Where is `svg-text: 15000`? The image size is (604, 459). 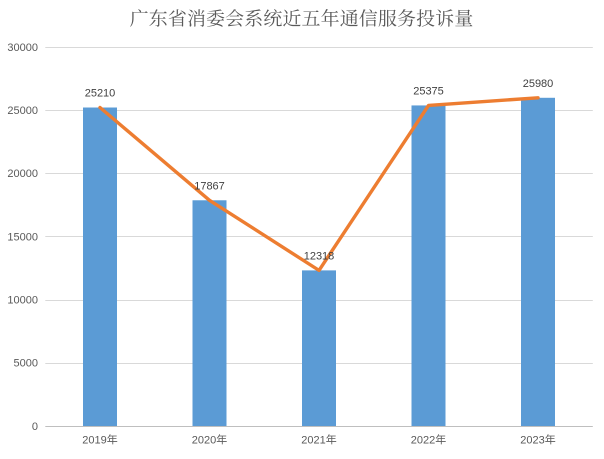 svg-text: 15000 is located at coordinates (22, 237).